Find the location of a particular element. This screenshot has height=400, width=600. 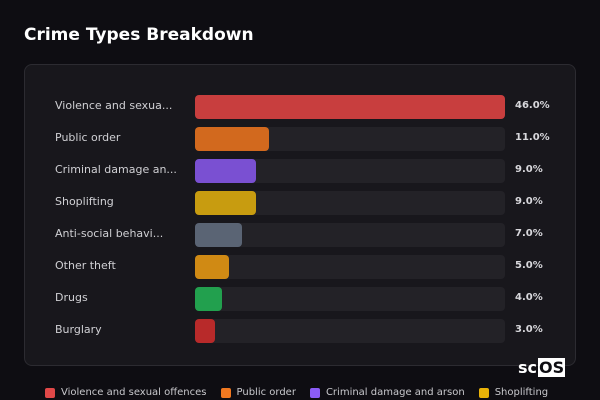

category-label: Shoplifting is located at coordinates (84, 201).